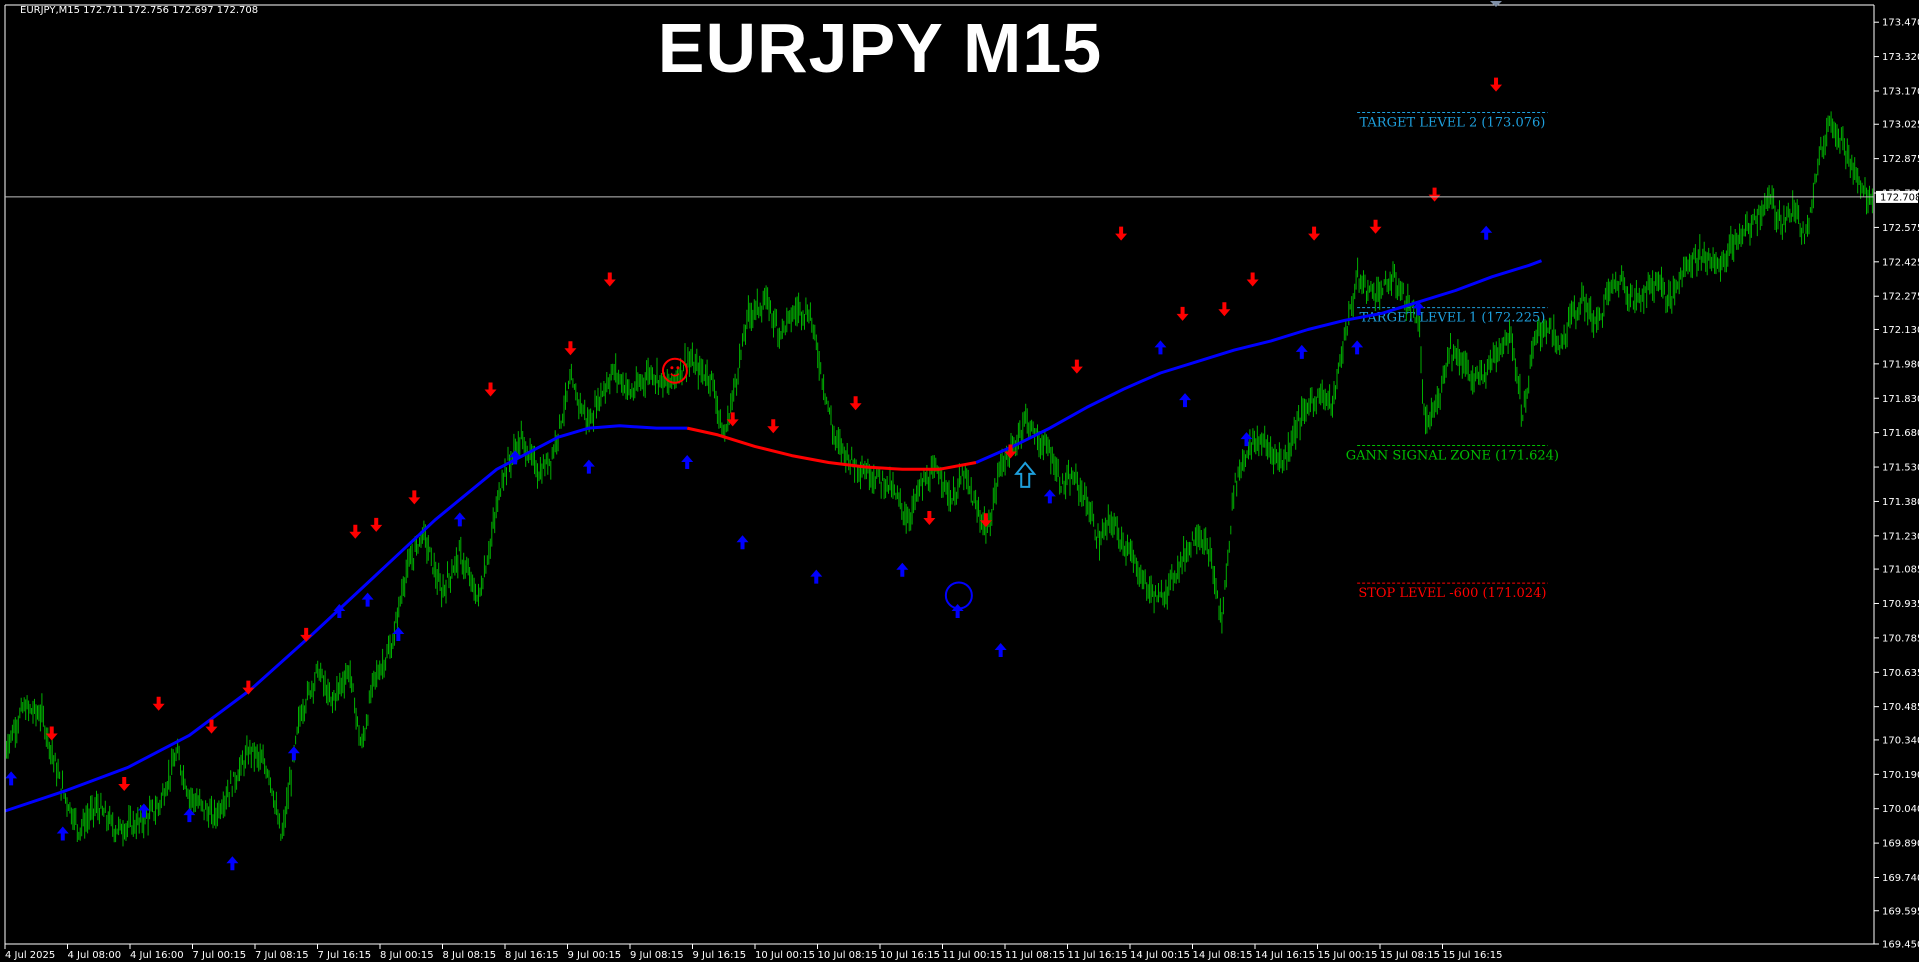 The height and width of the screenshot is (962, 1919). I want to click on y-tick-label: 169.890, so click(1900, 844).